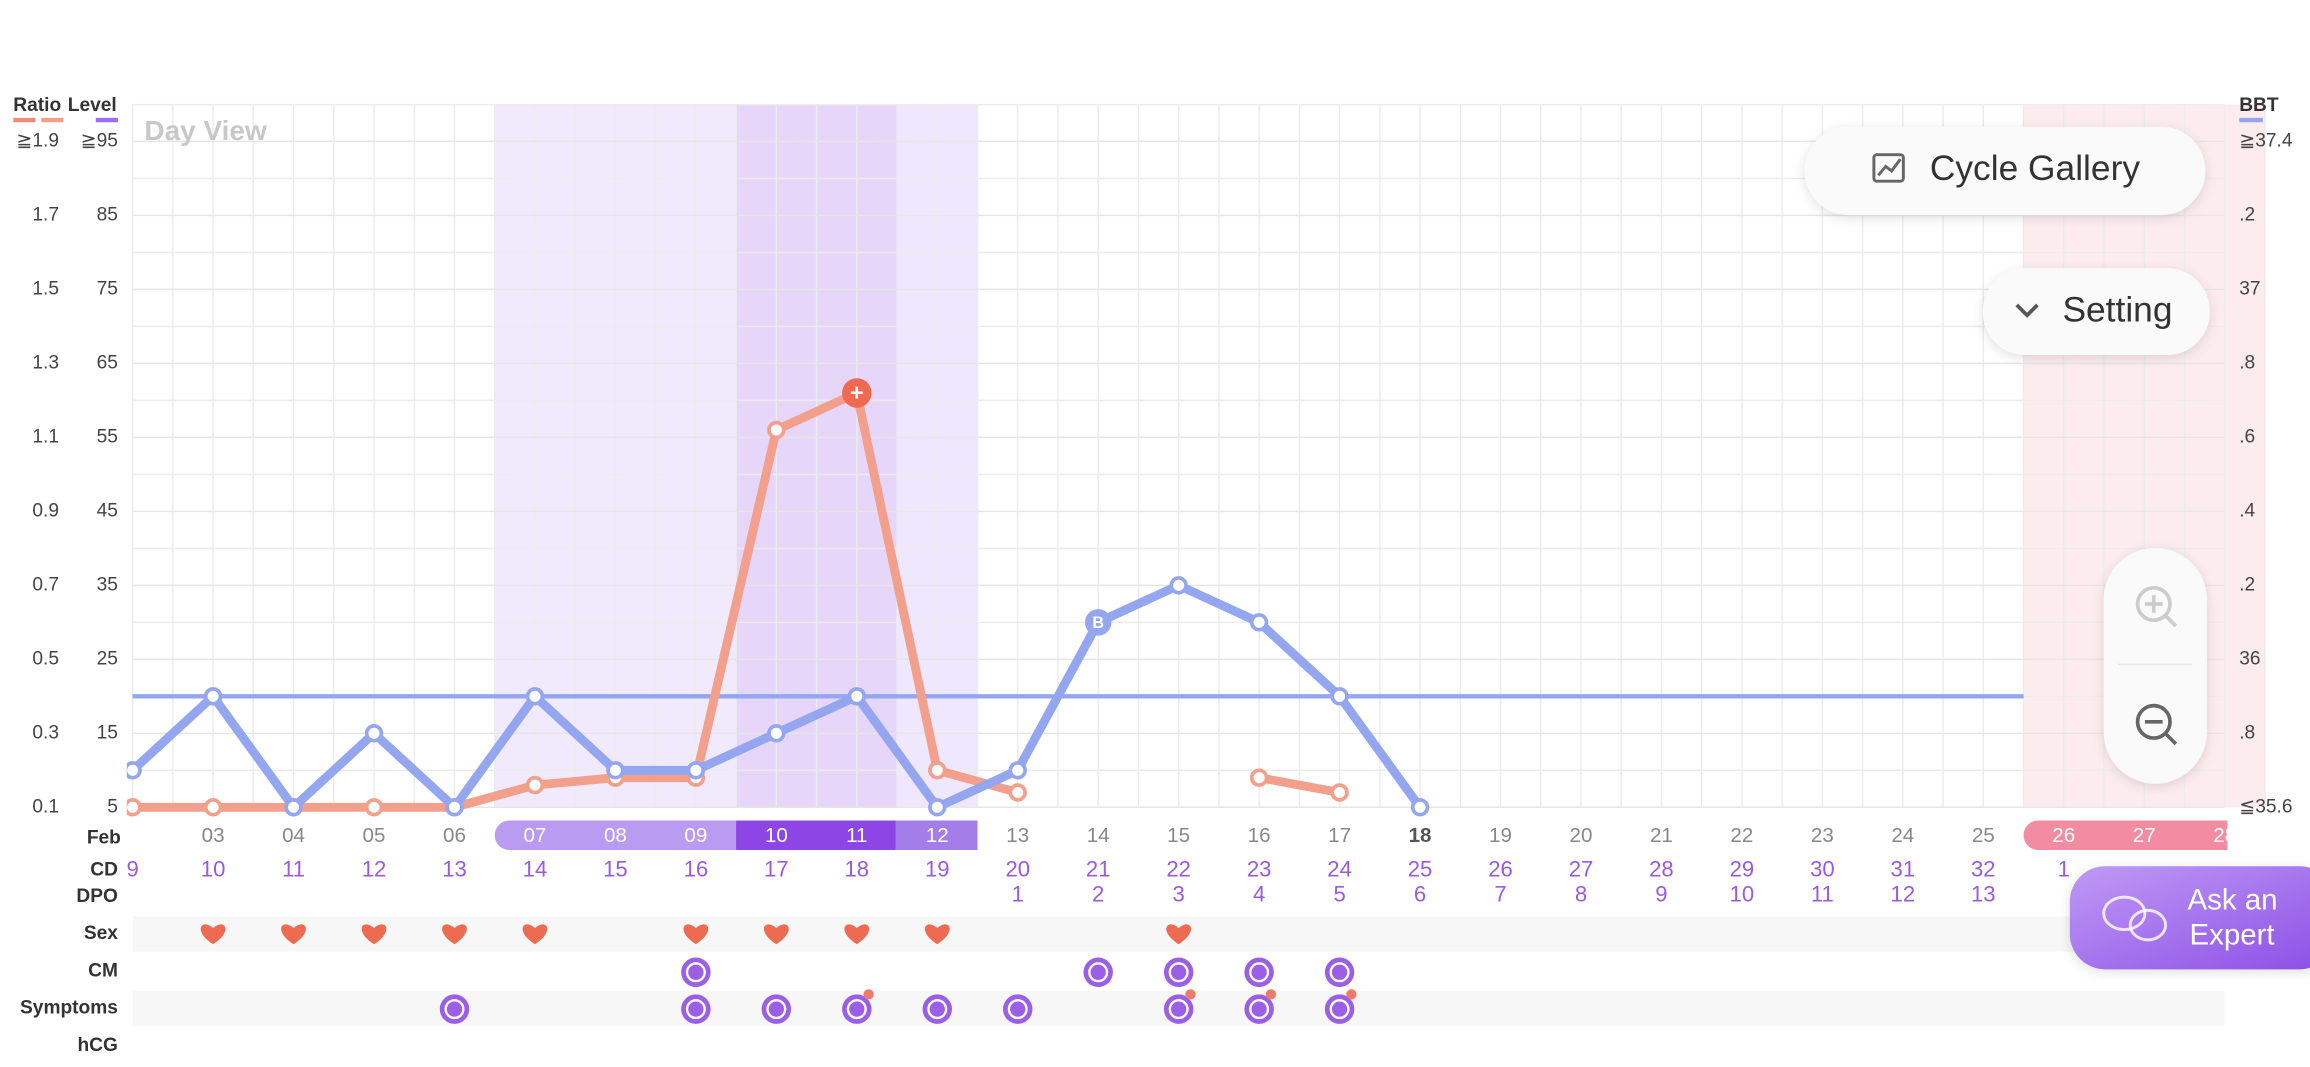 This screenshot has height=1067, width=2310. I want to click on cycle-gallery-button: Cycle Gallery, so click(2005, 171).